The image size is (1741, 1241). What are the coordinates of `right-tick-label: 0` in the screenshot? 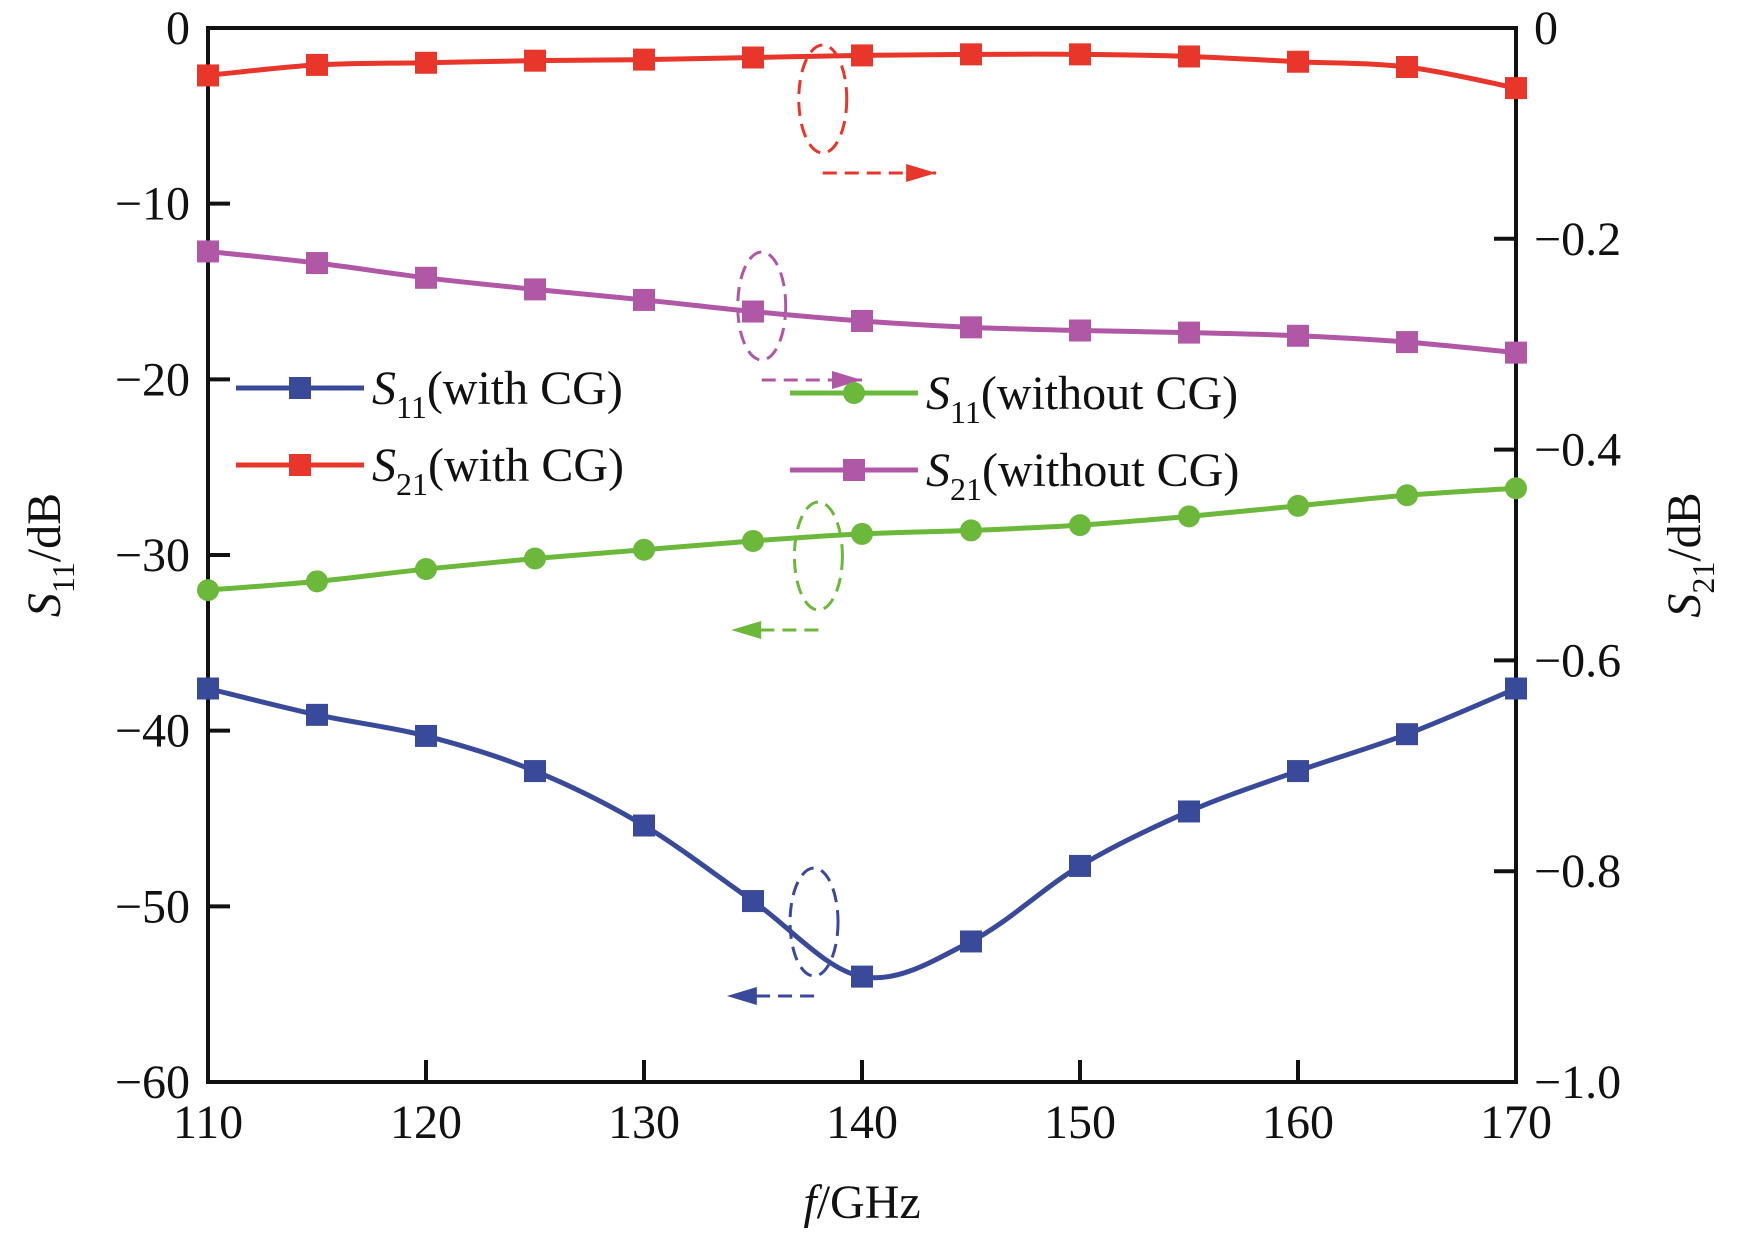 It's located at (1546, 28).